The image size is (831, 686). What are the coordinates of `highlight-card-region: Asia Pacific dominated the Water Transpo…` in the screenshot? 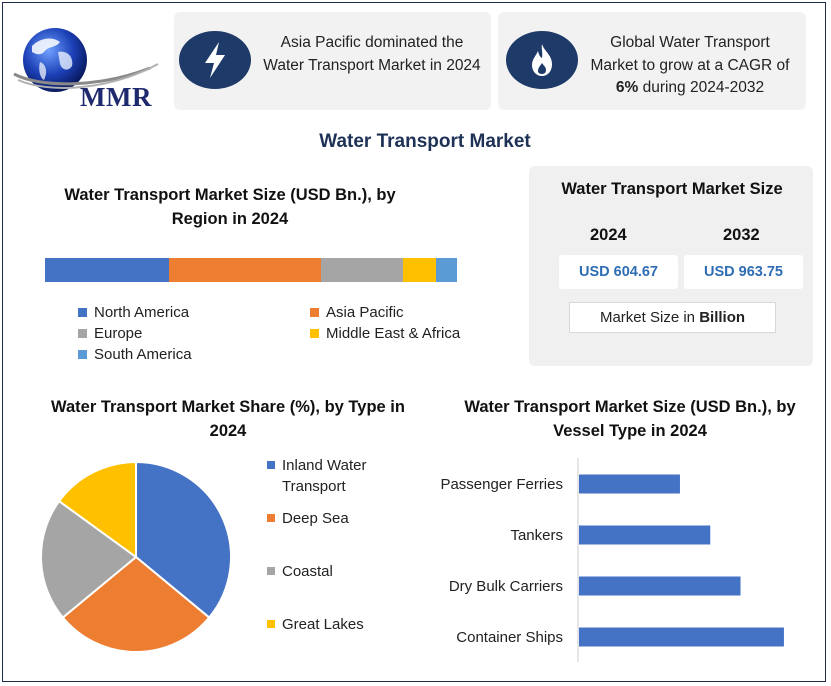 It's located at (332, 61).